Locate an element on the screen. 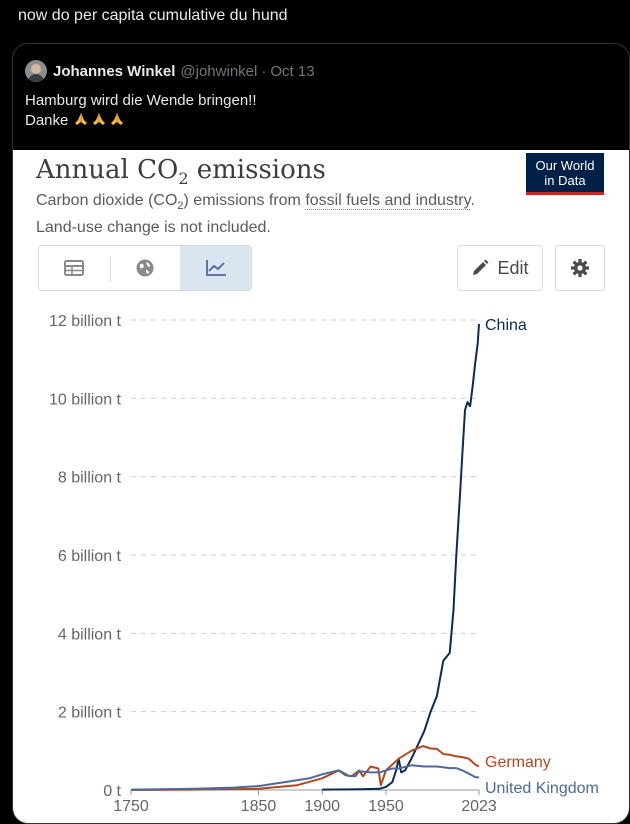 The height and width of the screenshot is (824, 630). edit-button: Edit is located at coordinates (500, 268).